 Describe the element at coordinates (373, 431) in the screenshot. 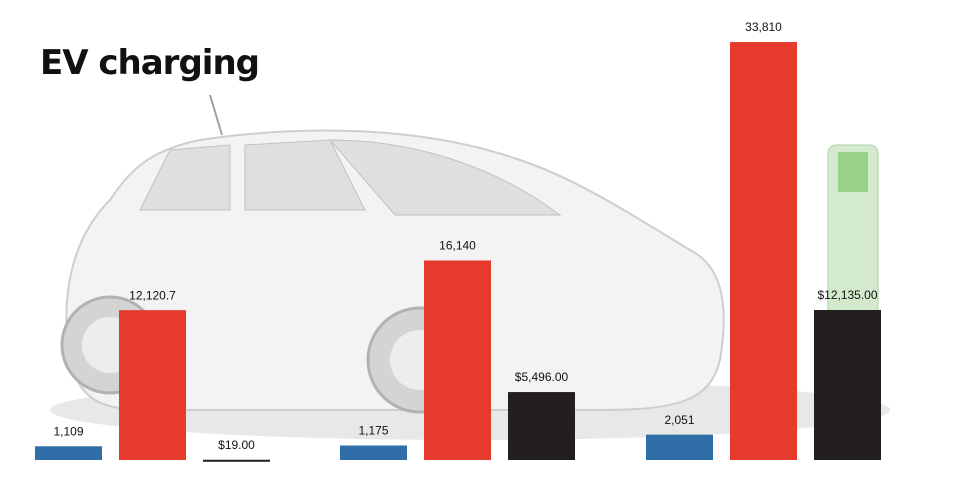

I see `value-label: 1,175` at that location.